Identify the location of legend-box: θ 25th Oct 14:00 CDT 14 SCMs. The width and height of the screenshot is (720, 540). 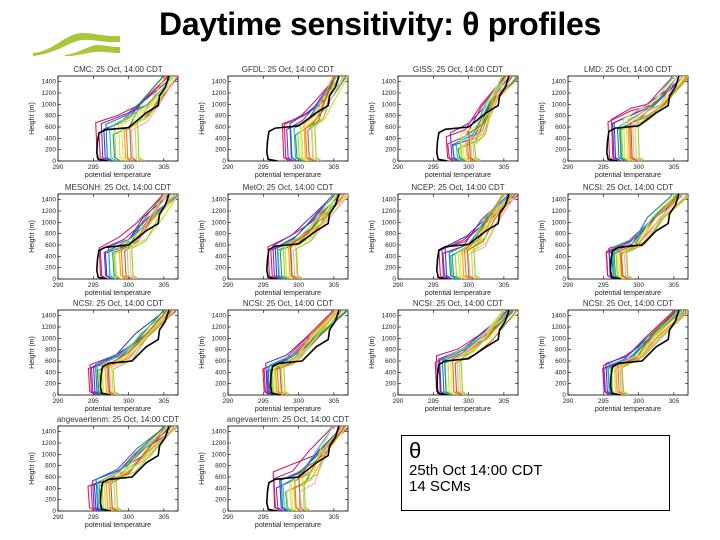
(535, 473).